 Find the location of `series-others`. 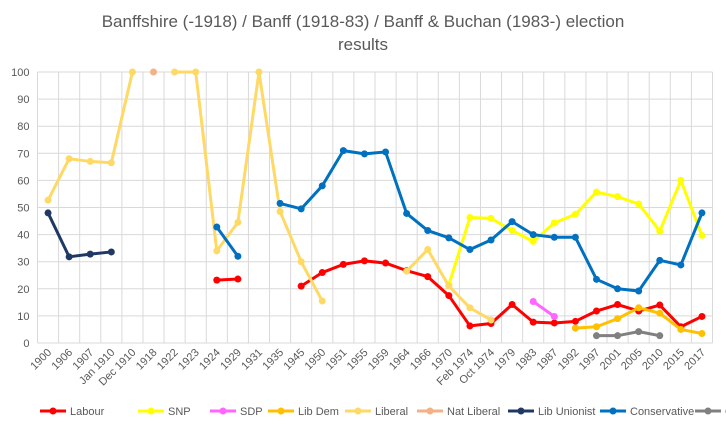

series-others is located at coordinates (628, 334).